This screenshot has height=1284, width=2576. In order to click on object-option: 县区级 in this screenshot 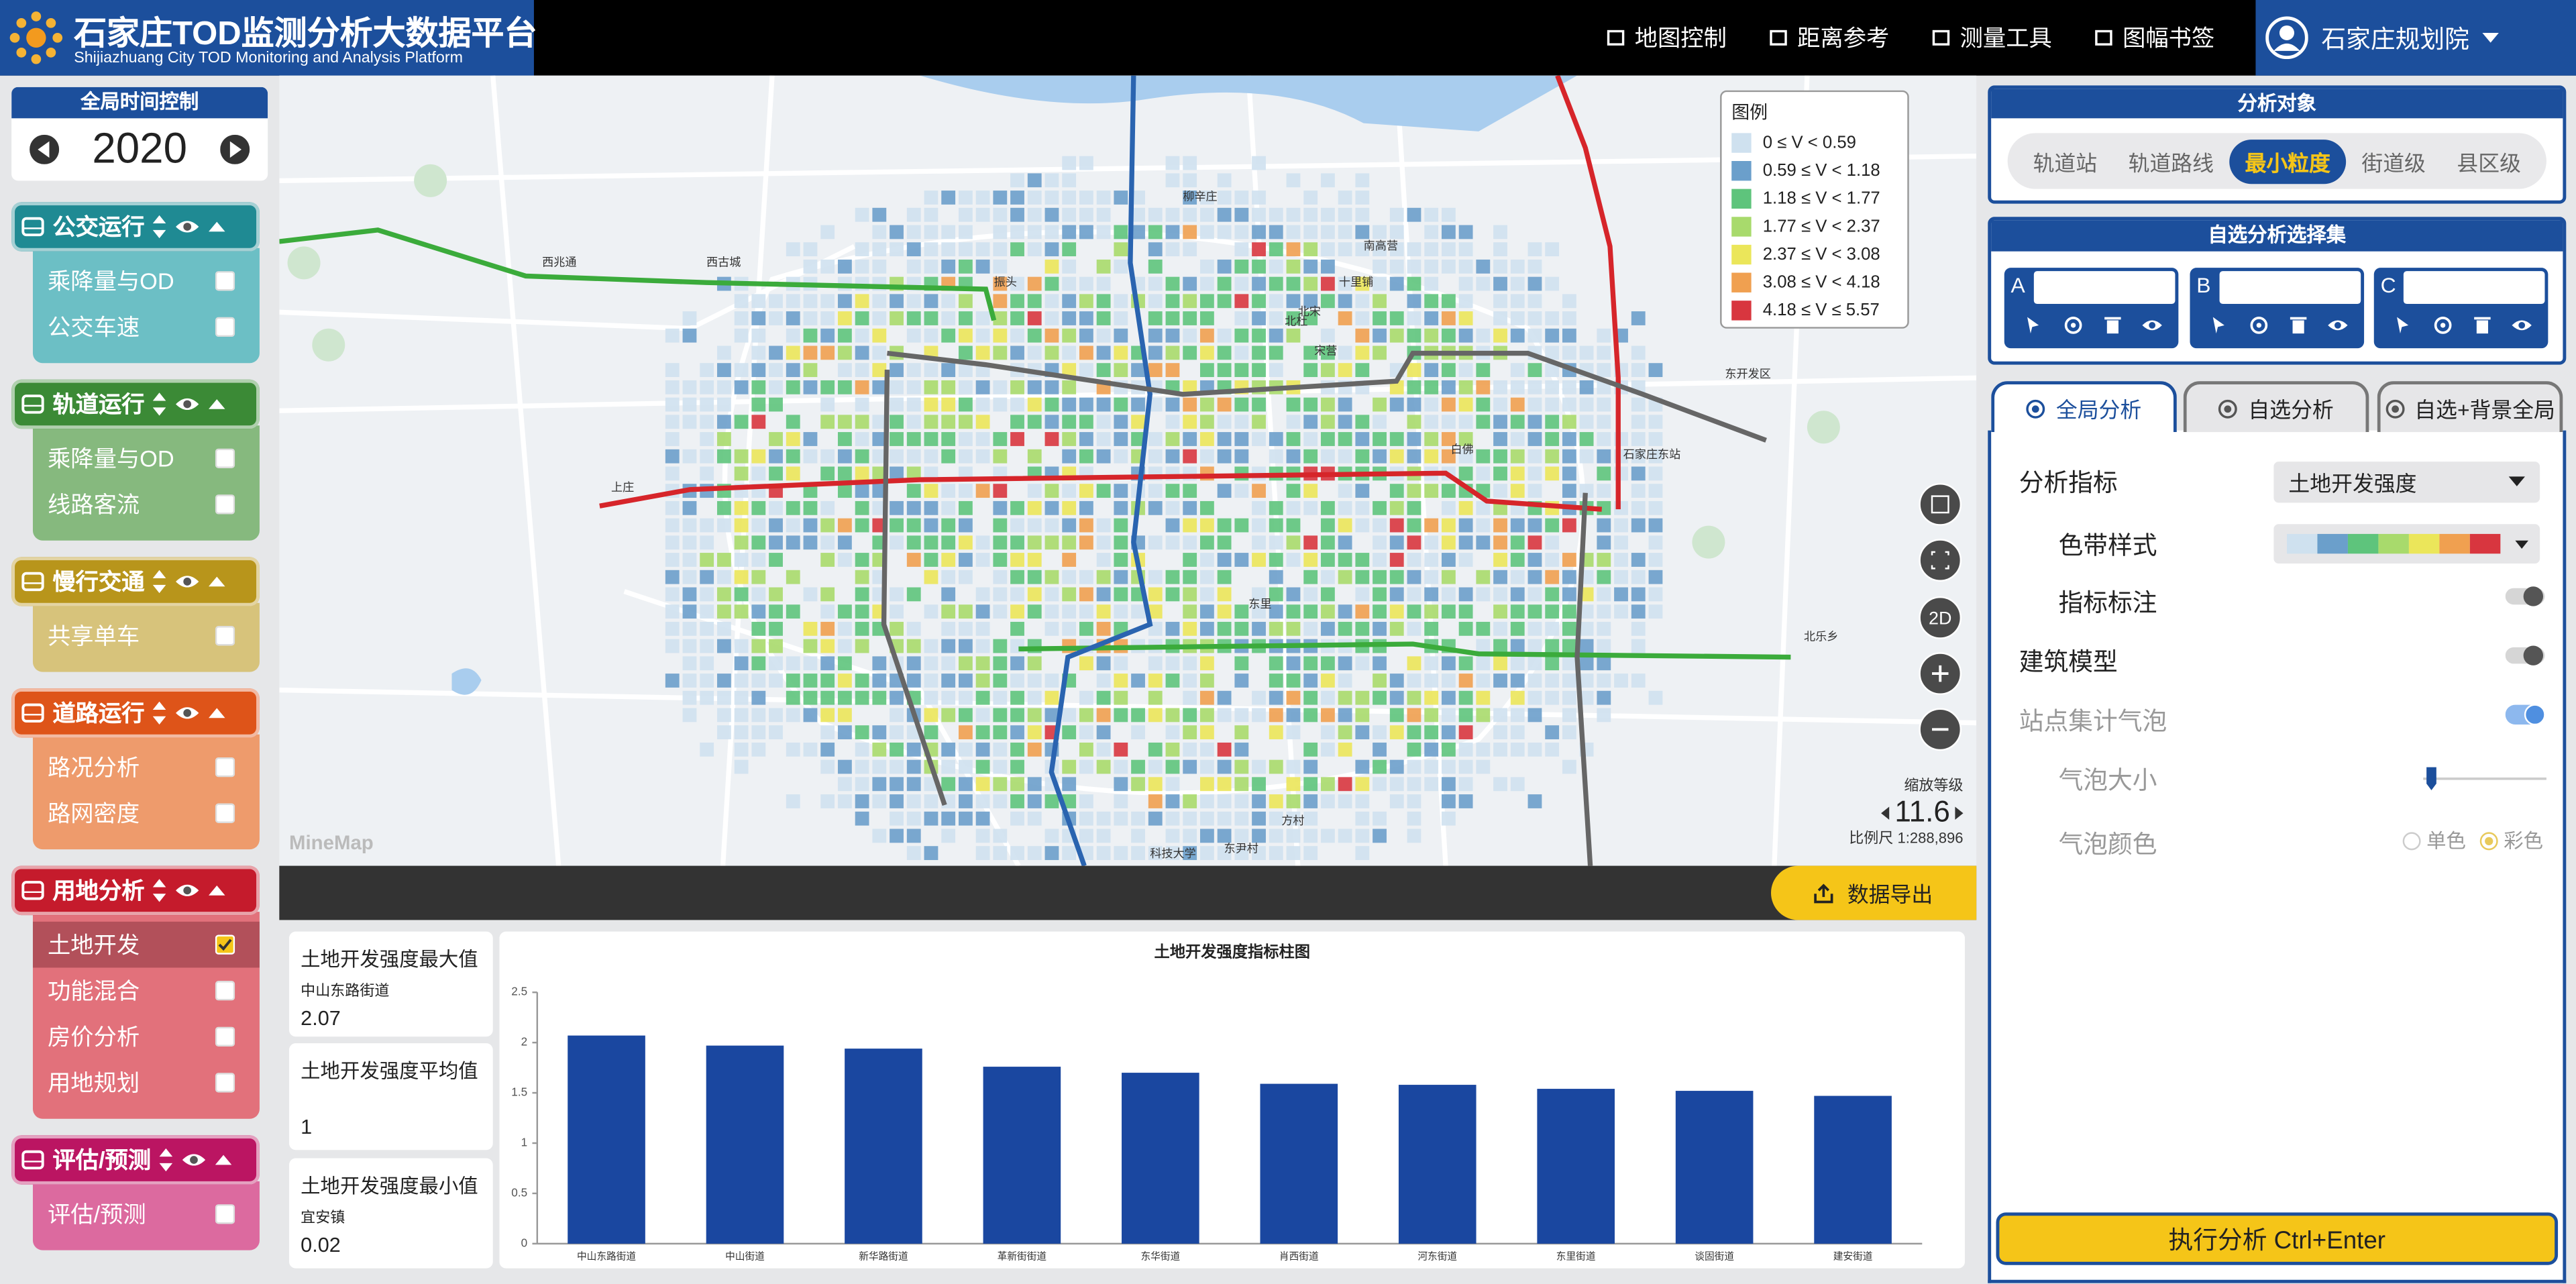, I will do `click(2489, 162)`.